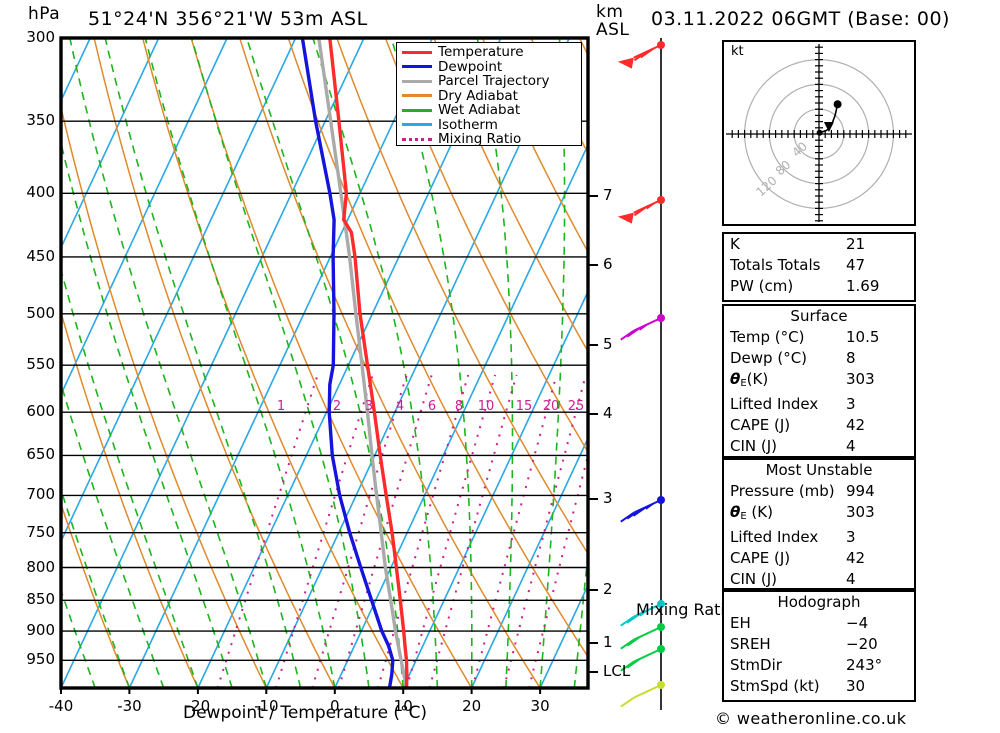 The width and height of the screenshot is (1000, 733). I want to click on panel-title: Hodograph, so click(819, 602).